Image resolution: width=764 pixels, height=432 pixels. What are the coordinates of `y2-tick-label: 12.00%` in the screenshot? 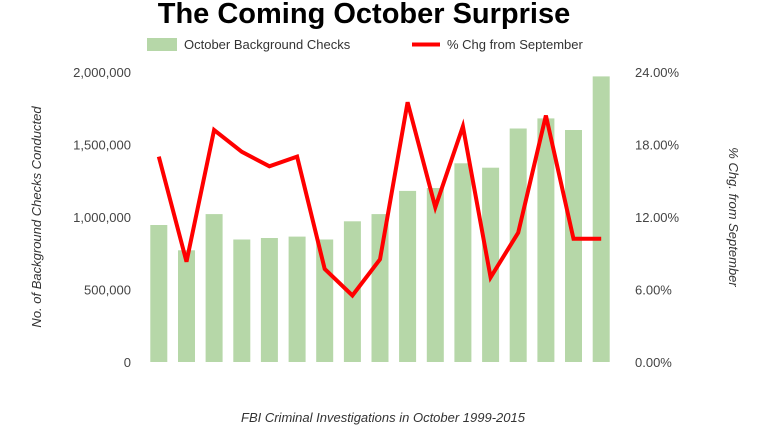 It's located at (657, 217).